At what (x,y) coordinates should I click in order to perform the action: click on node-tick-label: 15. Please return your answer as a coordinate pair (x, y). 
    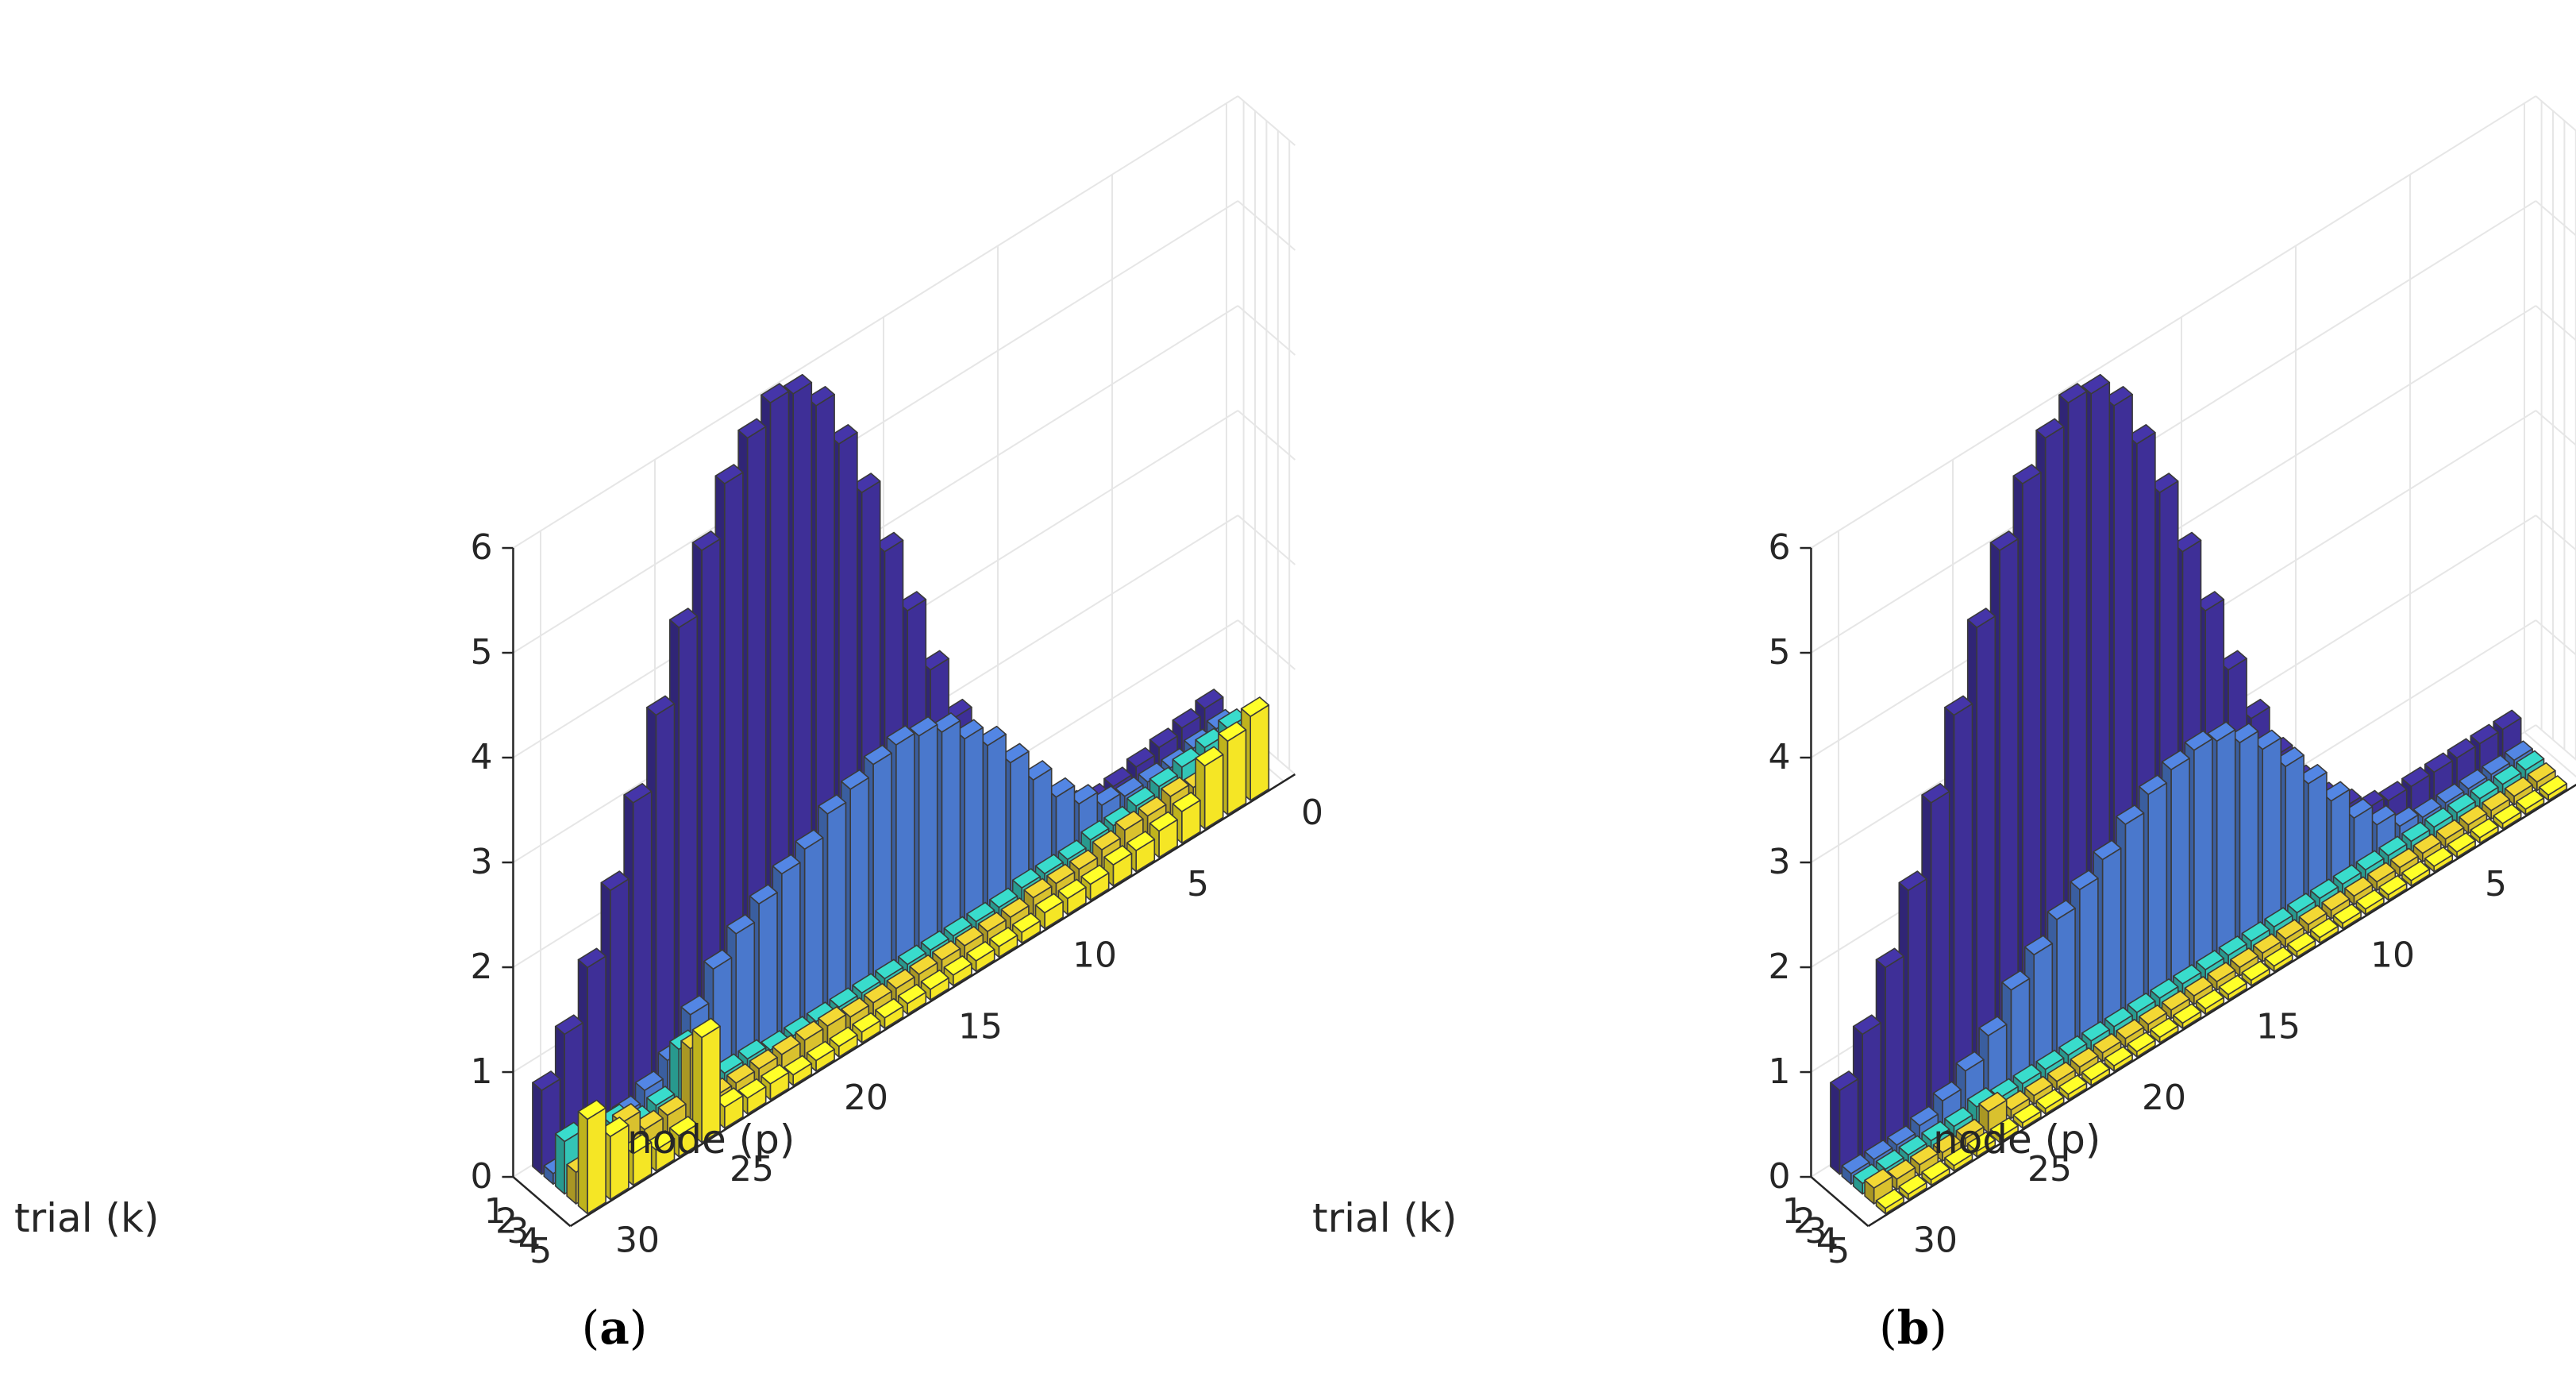
    Looking at the image, I should click on (980, 1026).